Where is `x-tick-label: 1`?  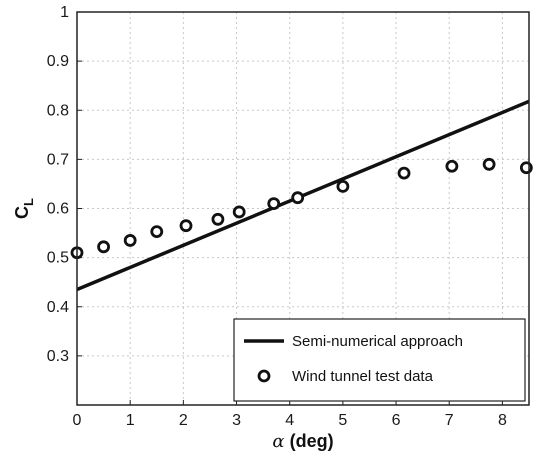
x-tick-label: 1 is located at coordinates (130, 420).